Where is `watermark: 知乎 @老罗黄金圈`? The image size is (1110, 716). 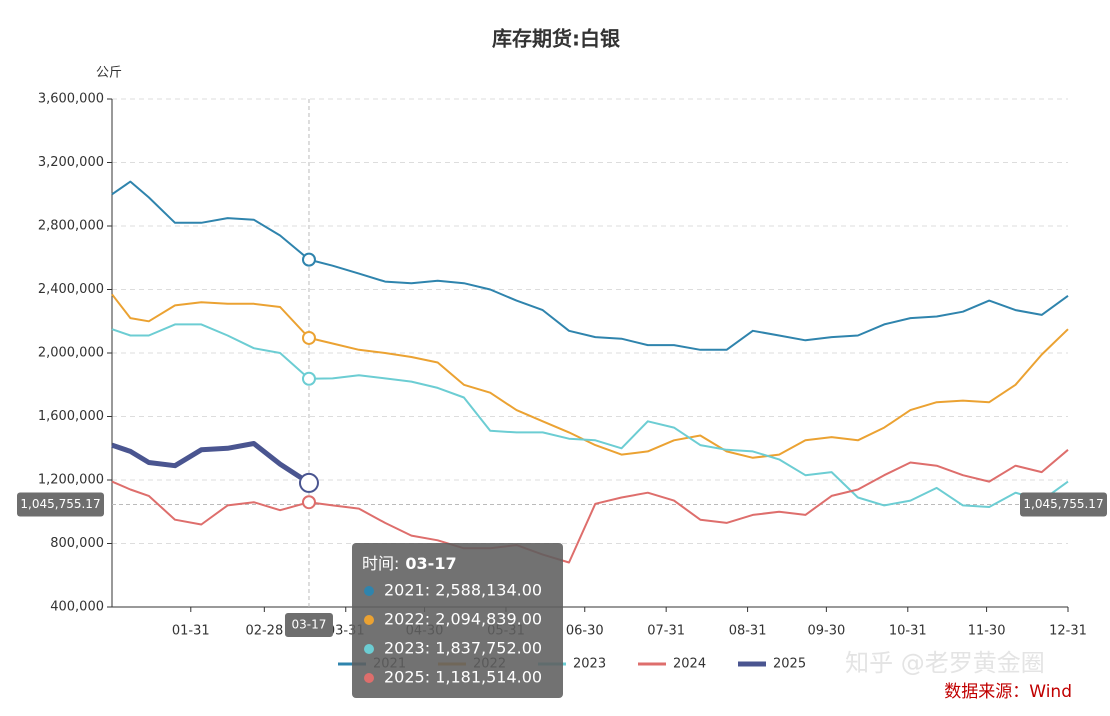 watermark: 知乎 @老罗黄金圈 is located at coordinates (945, 663).